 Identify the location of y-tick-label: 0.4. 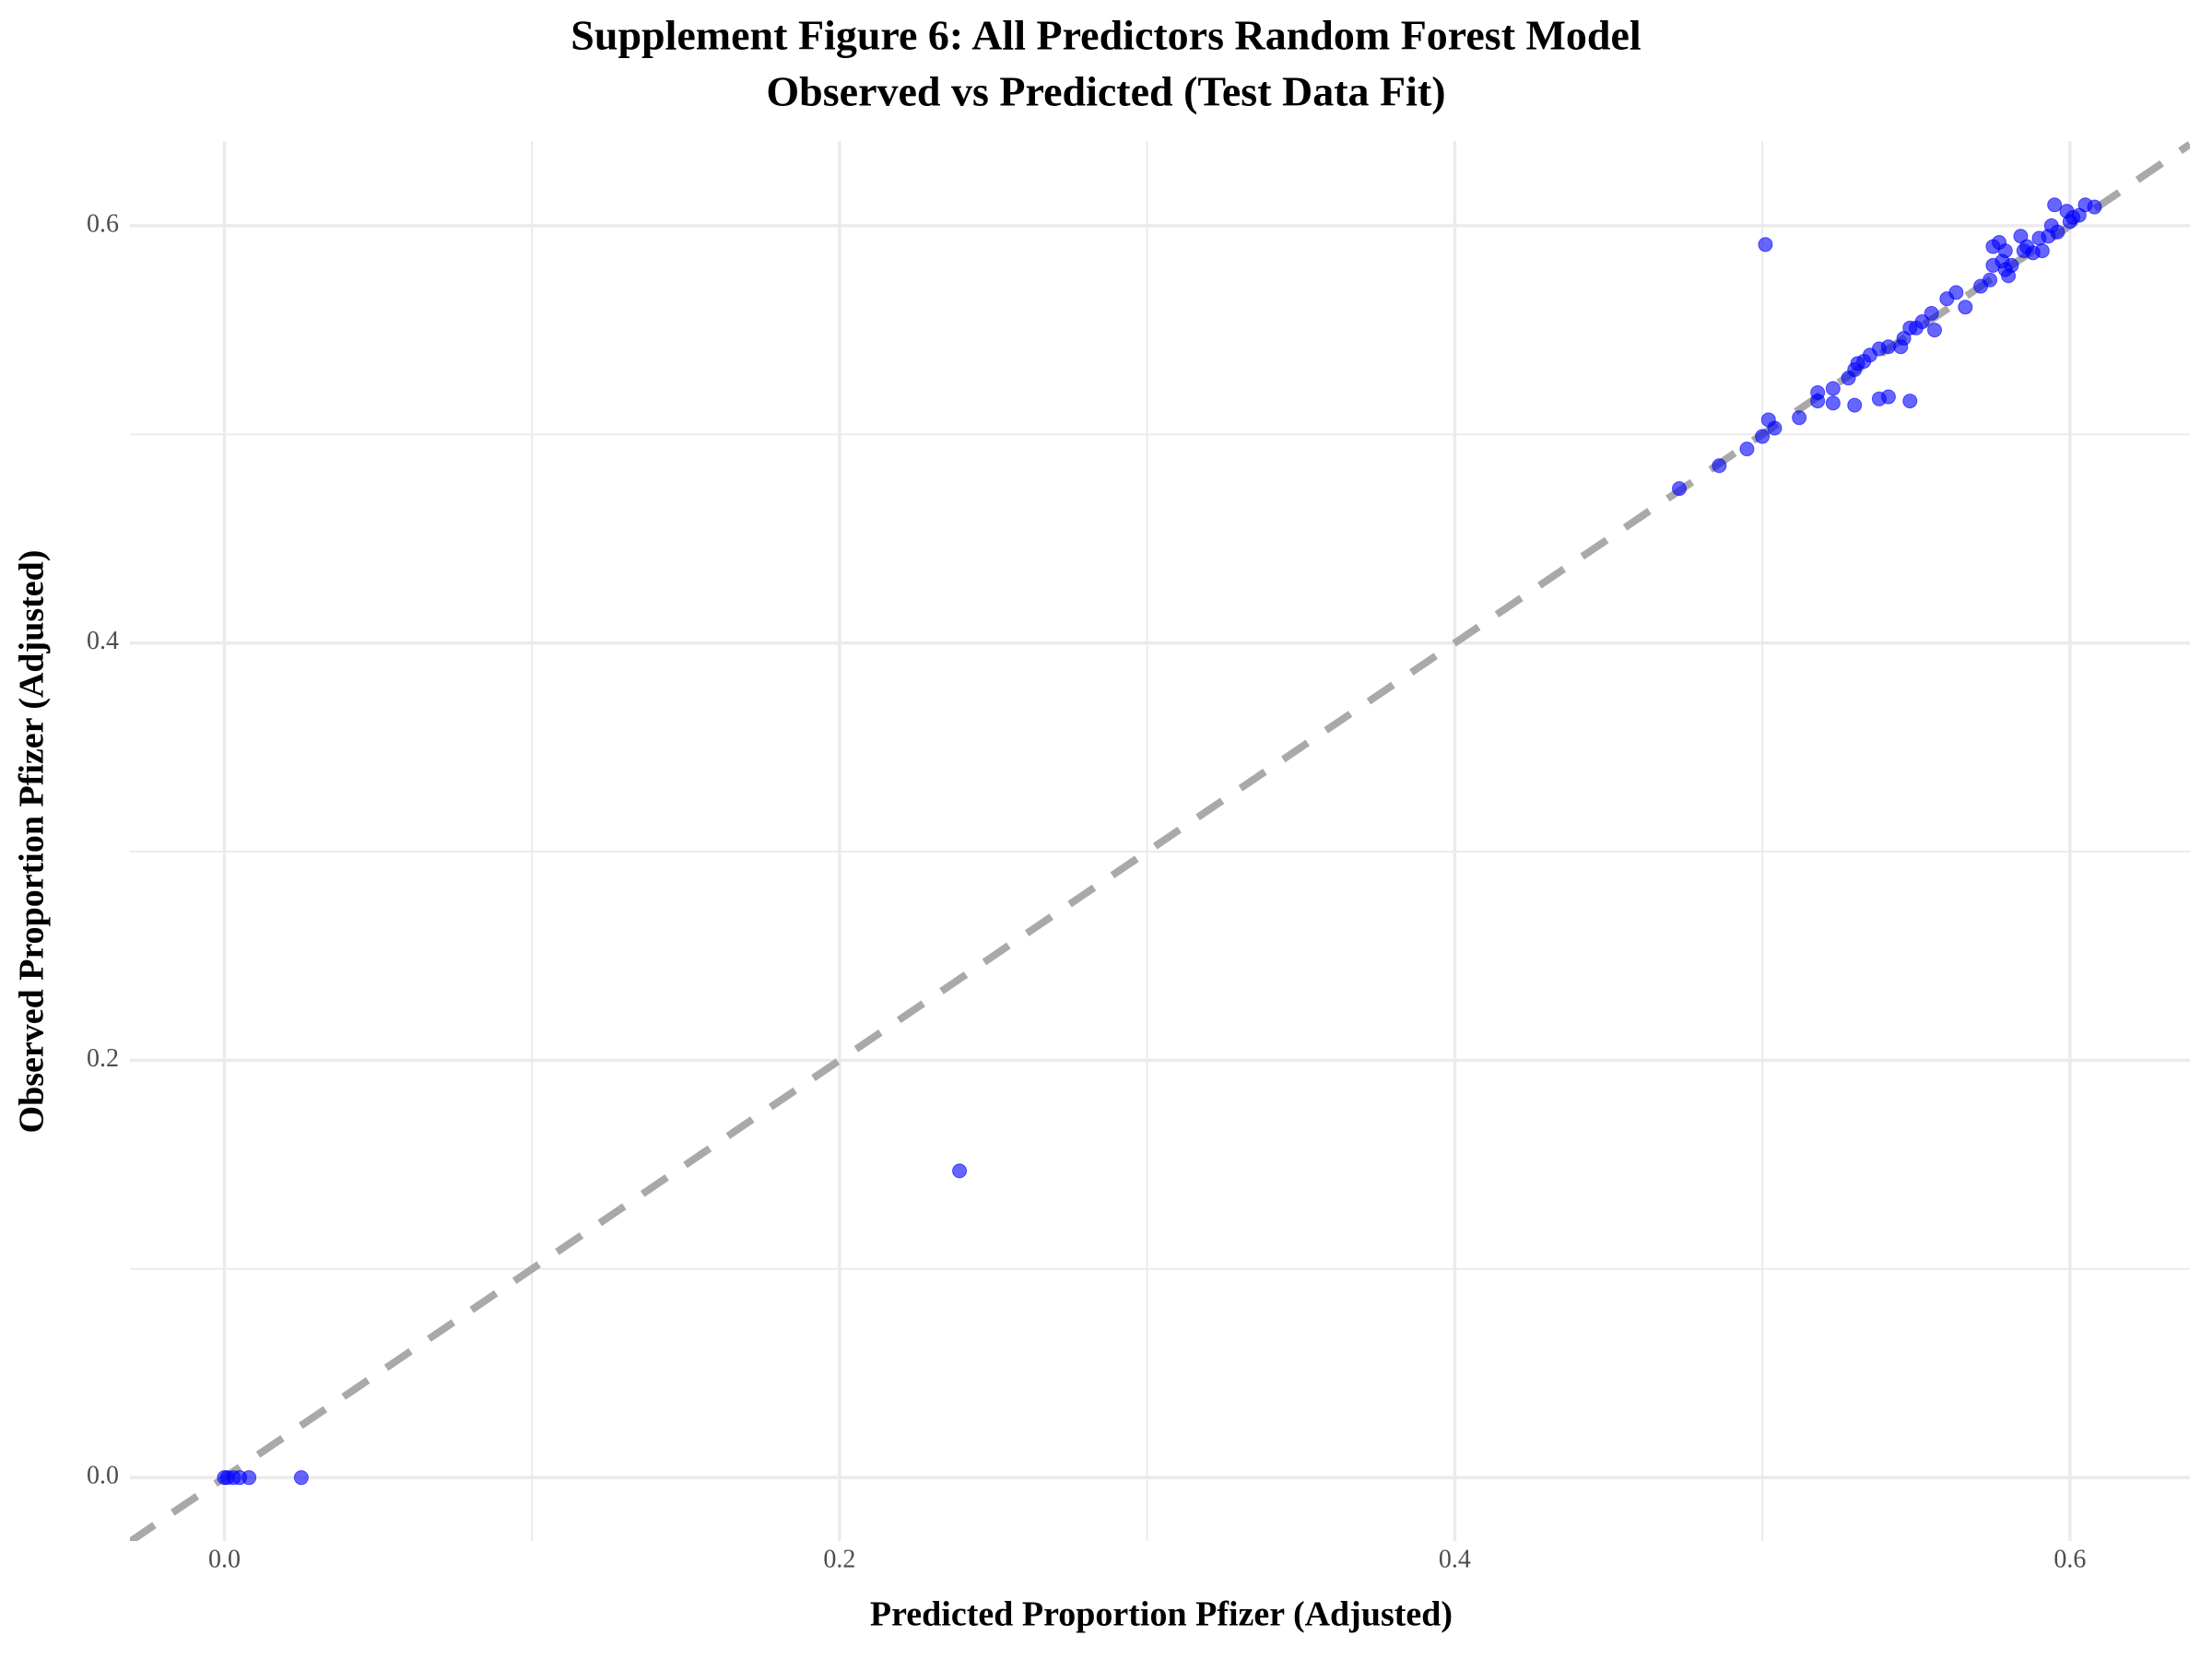
(103, 641).